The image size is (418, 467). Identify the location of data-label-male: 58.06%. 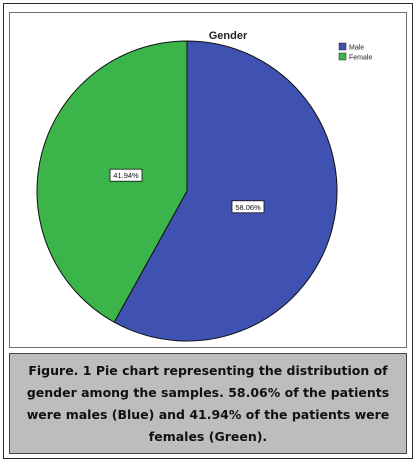
(248, 207).